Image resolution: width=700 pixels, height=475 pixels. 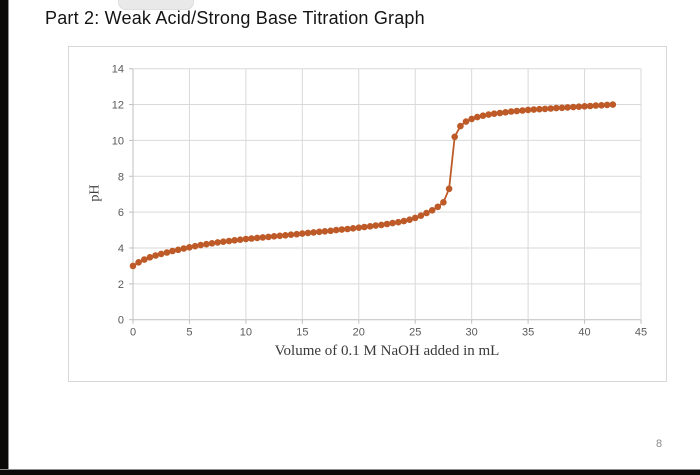 What do you see at coordinates (121, 285) in the screenshot?
I see `y-tick-label: 2` at bounding box center [121, 285].